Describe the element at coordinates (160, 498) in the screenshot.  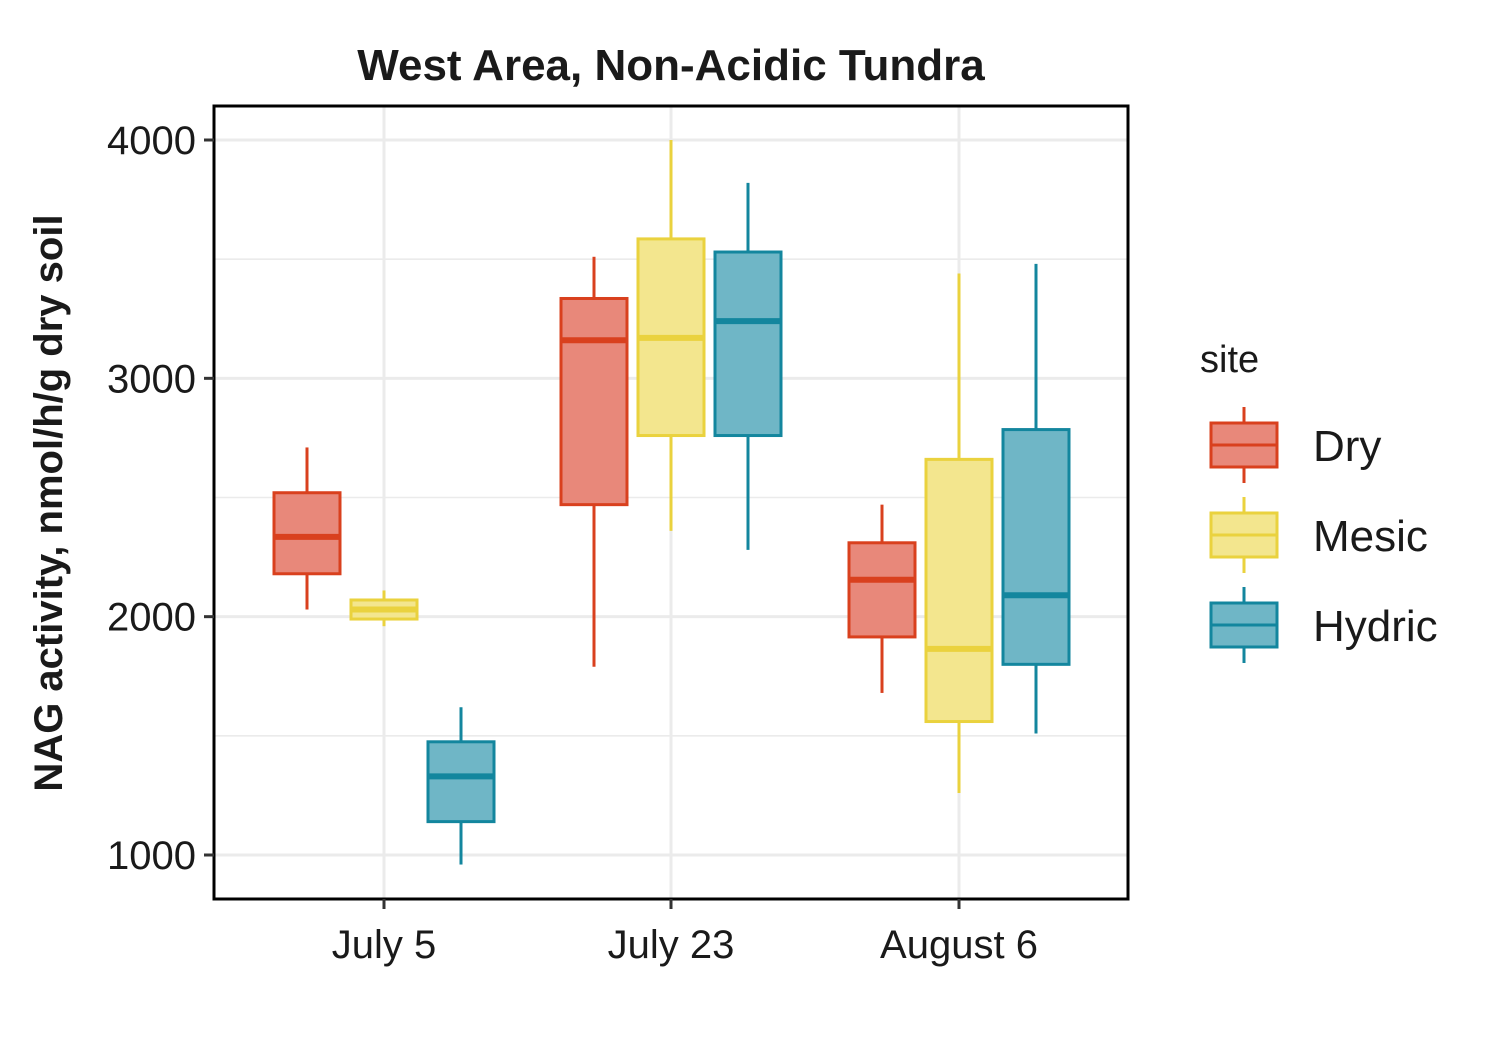
I see `y-axis: 1000 2000 3000 4000` at that location.